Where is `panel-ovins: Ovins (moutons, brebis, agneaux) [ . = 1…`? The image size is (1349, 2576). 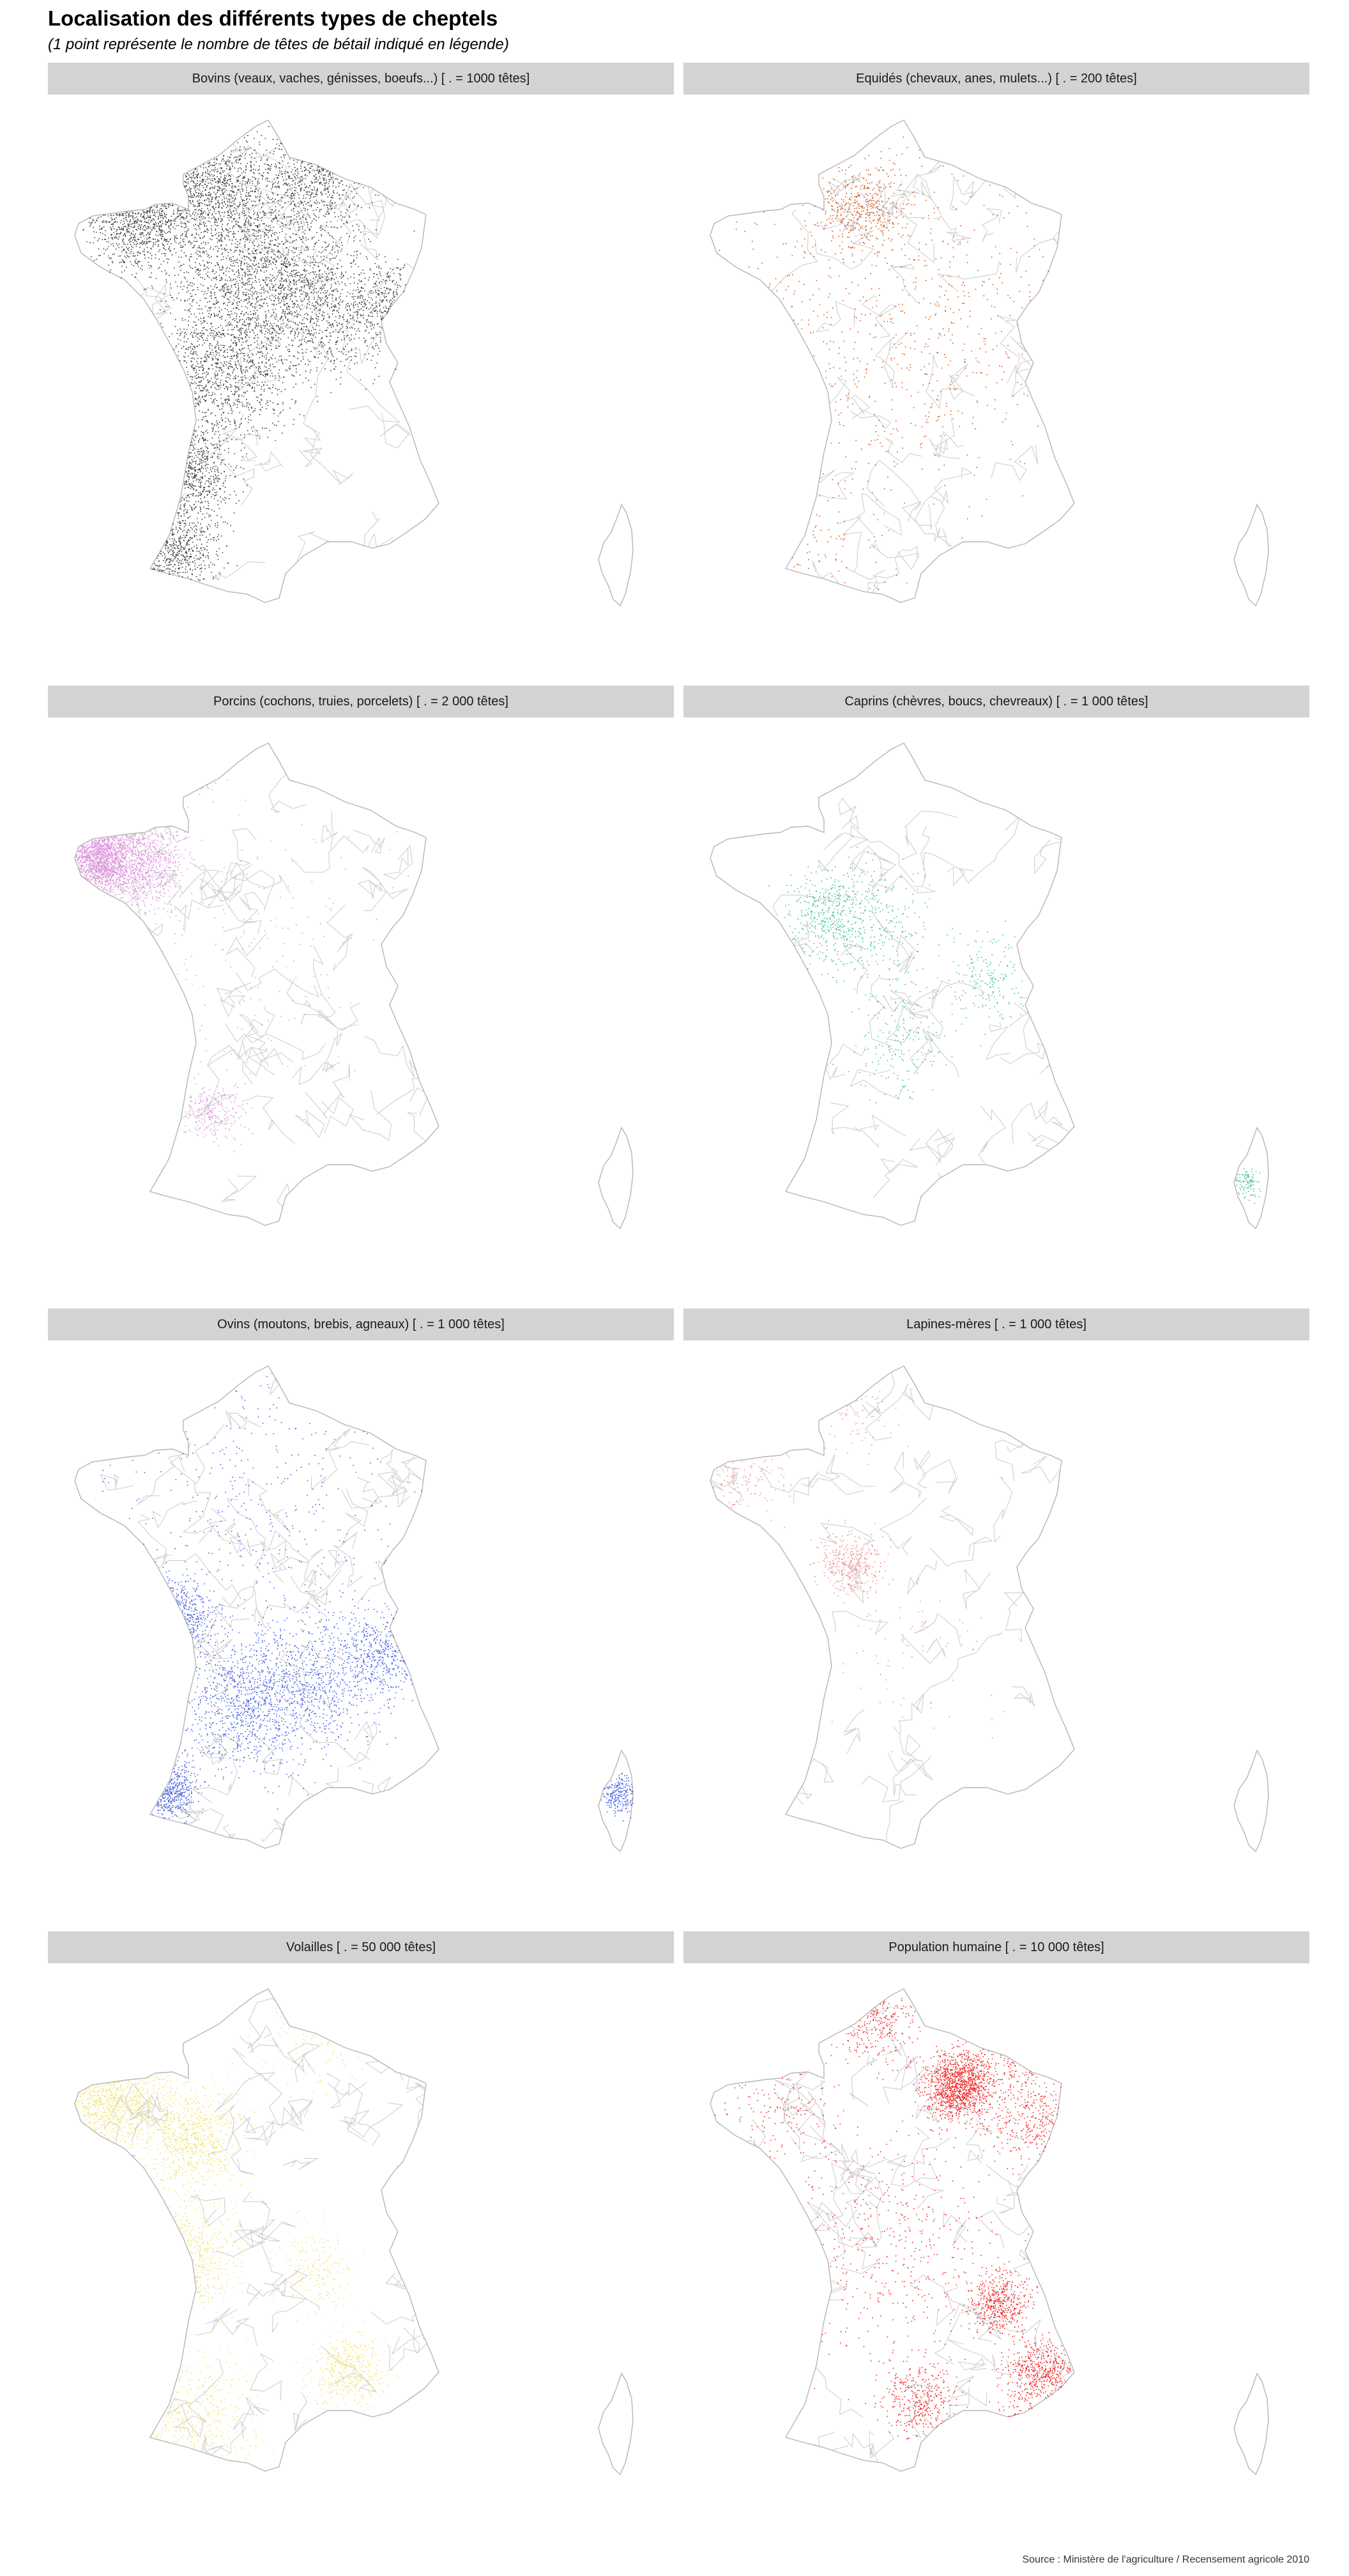
panel-ovins: Ovins (moutons, brebis, agneaux) [ . = 1… is located at coordinates (361, 1605).